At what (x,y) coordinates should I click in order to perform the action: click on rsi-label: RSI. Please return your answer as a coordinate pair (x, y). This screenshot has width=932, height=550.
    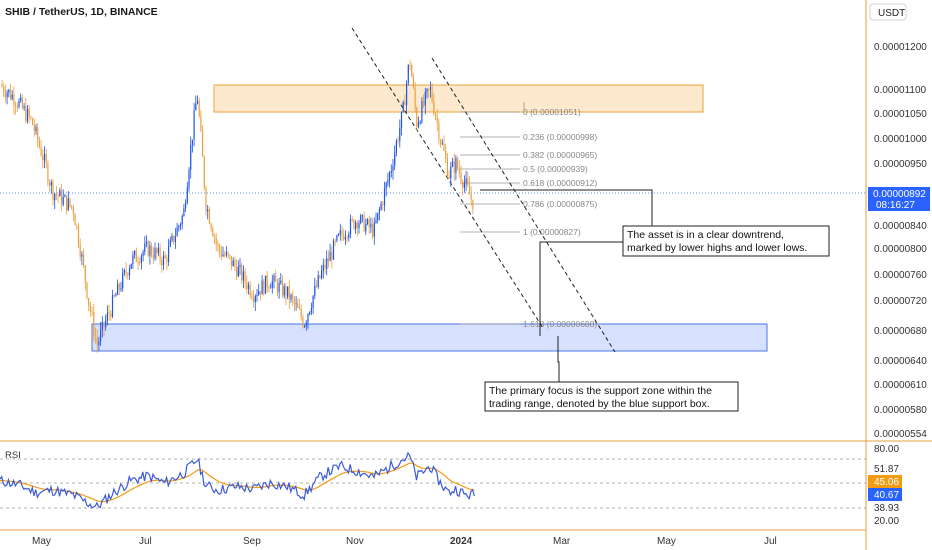
    Looking at the image, I should click on (13, 455).